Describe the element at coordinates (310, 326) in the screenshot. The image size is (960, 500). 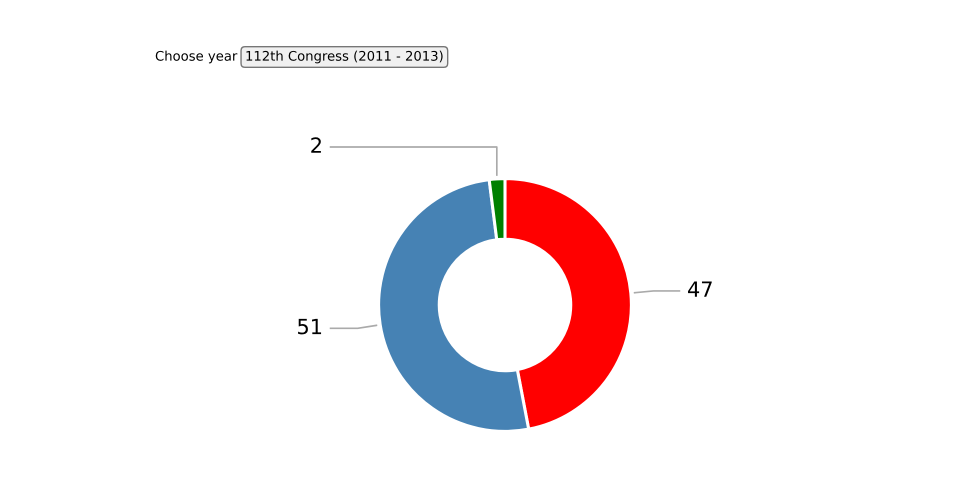
I see `data-label: 51` at that location.